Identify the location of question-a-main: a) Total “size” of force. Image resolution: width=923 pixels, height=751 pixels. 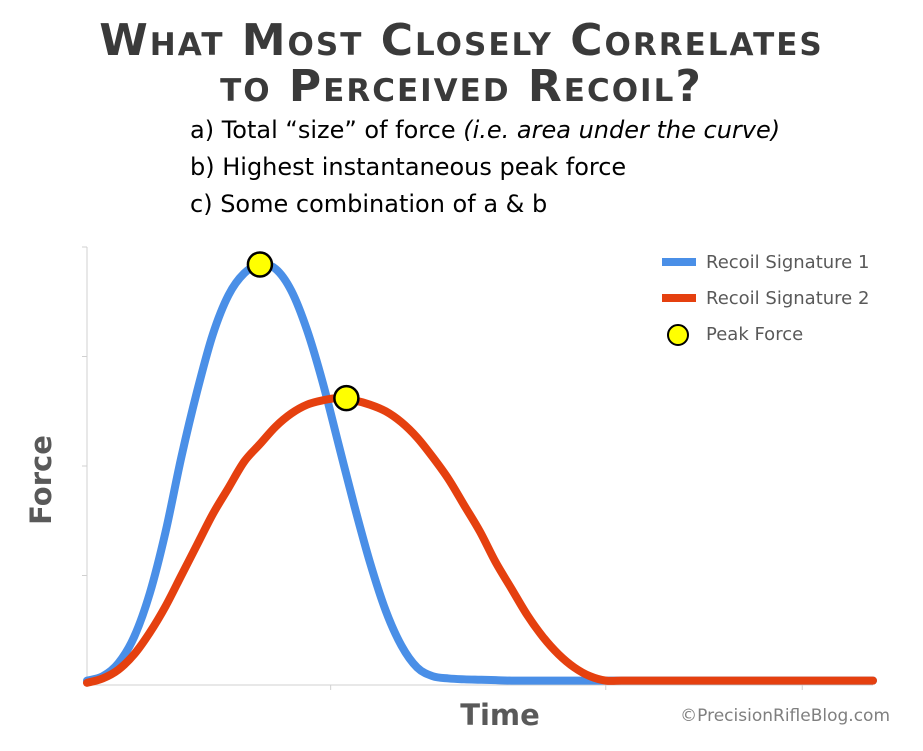
(327, 130).